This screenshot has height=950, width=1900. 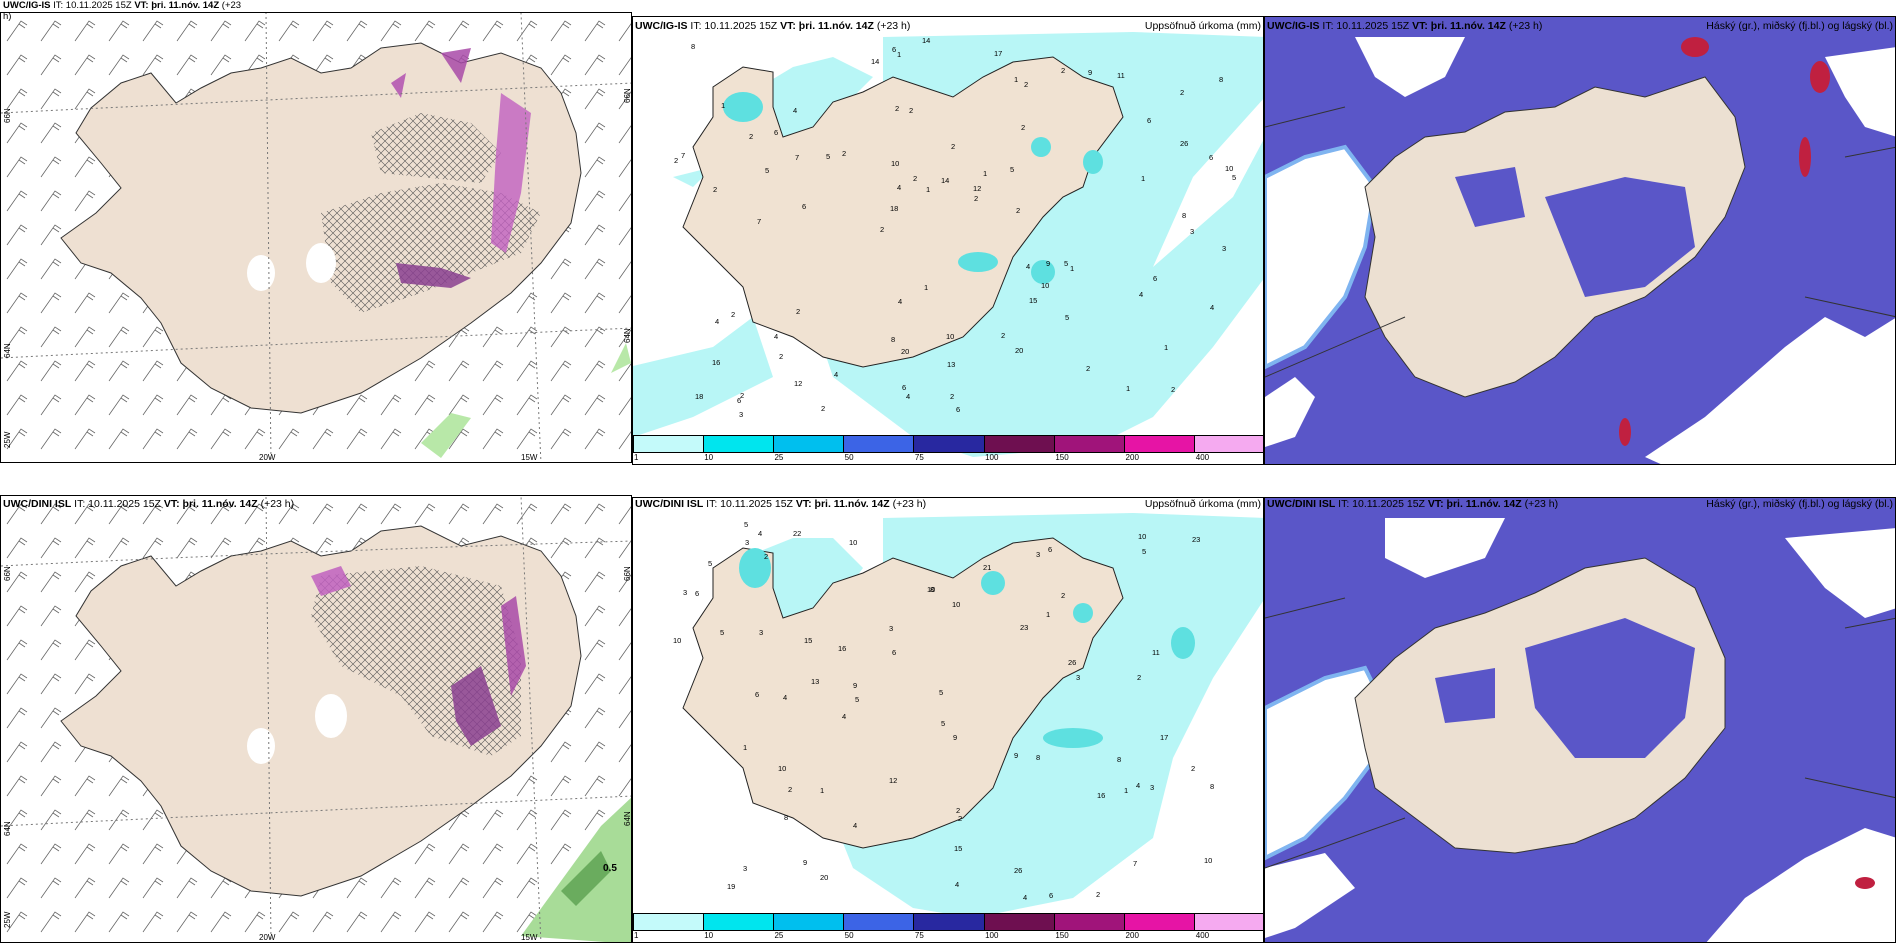 What do you see at coordinates (905, 351) in the screenshot?
I see `precip-value: 20` at bounding box center [905, 351].